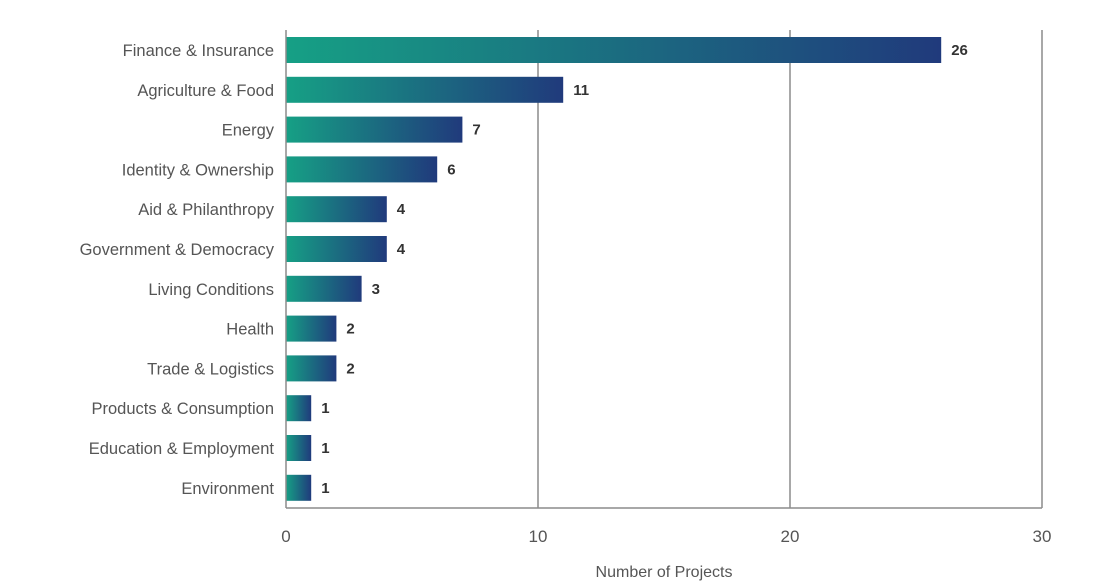  I want to click on category-label: Agriculture & Food, so click(205, 91).